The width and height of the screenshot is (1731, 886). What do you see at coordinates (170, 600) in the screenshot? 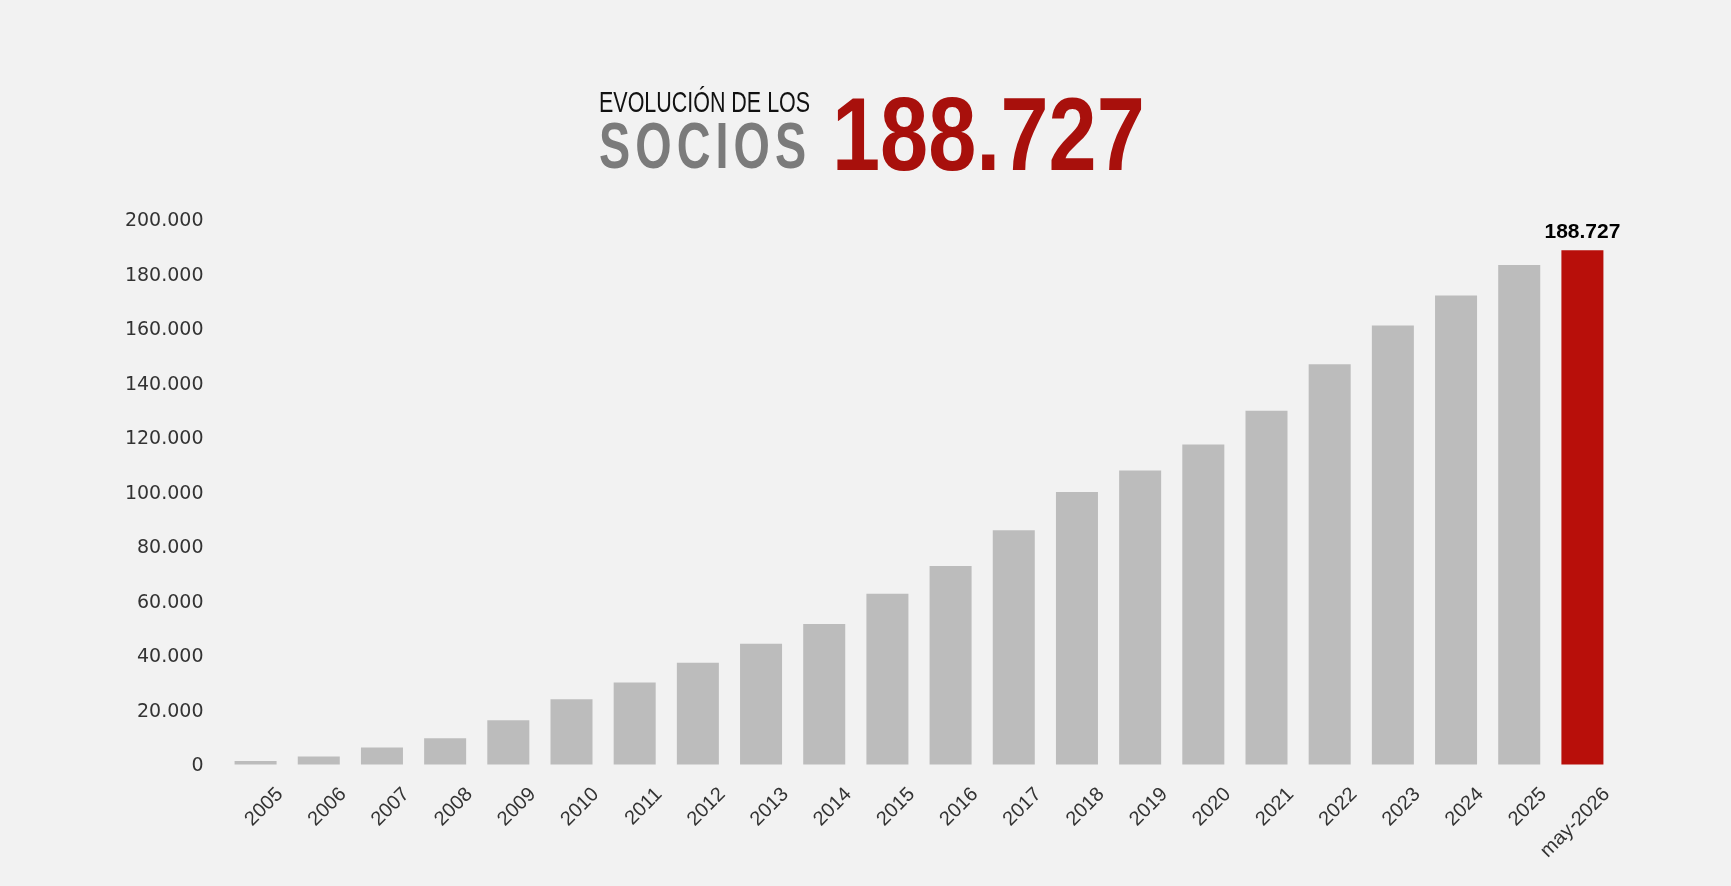
I see `y-tick-label: 60.000` at bounding box center [170, 600].